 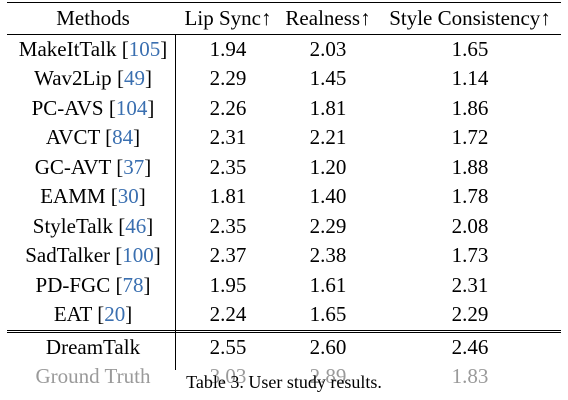 I want to click on header-methods: Methods, so click(x=93, y=19).